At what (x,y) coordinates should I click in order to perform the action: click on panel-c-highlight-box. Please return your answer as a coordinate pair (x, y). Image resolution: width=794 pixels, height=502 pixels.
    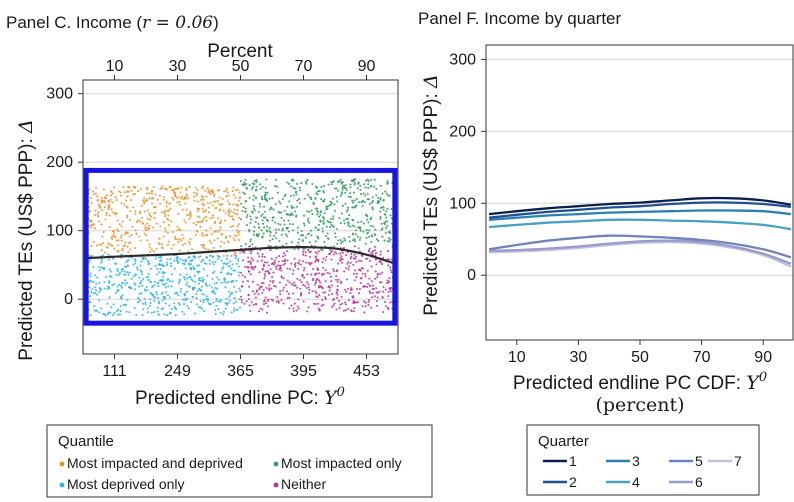
    Looking at the image, I should click on (240, 246).